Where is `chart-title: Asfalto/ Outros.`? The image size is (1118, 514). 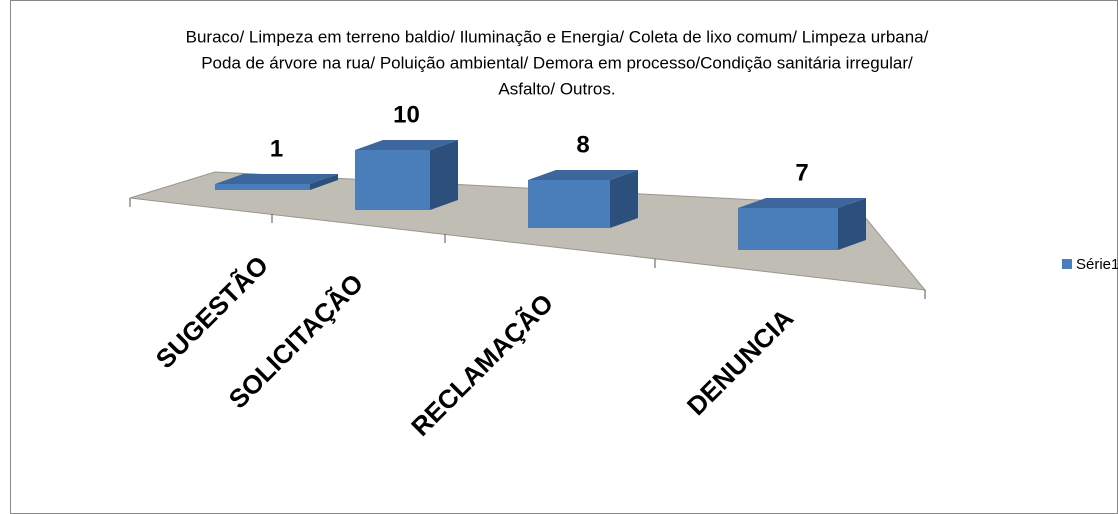 chart-title: Asfalto/ Outros. is located at coordinates (556, 88).